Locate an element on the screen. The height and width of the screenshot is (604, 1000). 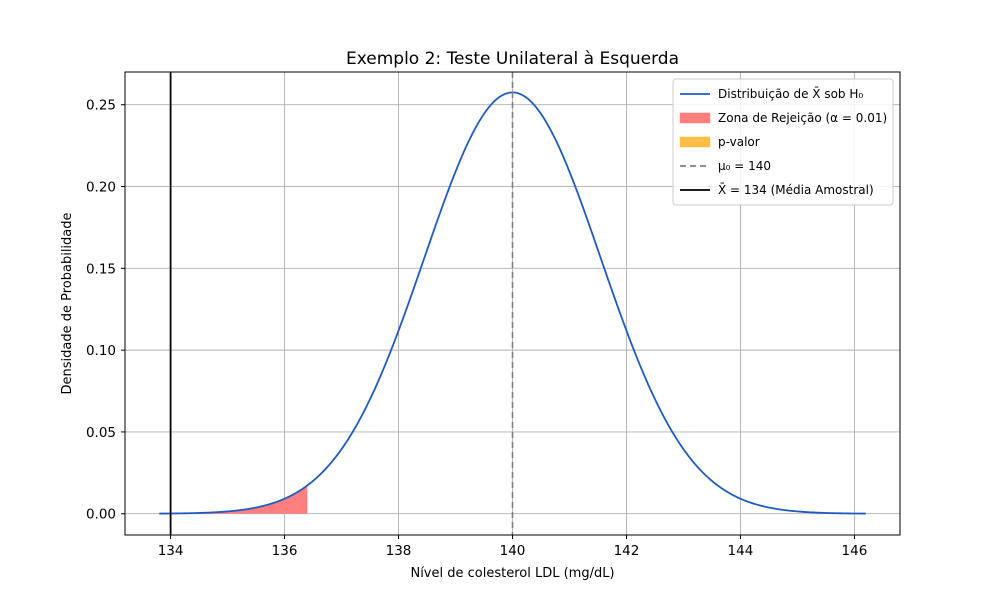
x-axis-label: Nível de colesterol LDL (mg/dL) is located at coordinates (512, 573).